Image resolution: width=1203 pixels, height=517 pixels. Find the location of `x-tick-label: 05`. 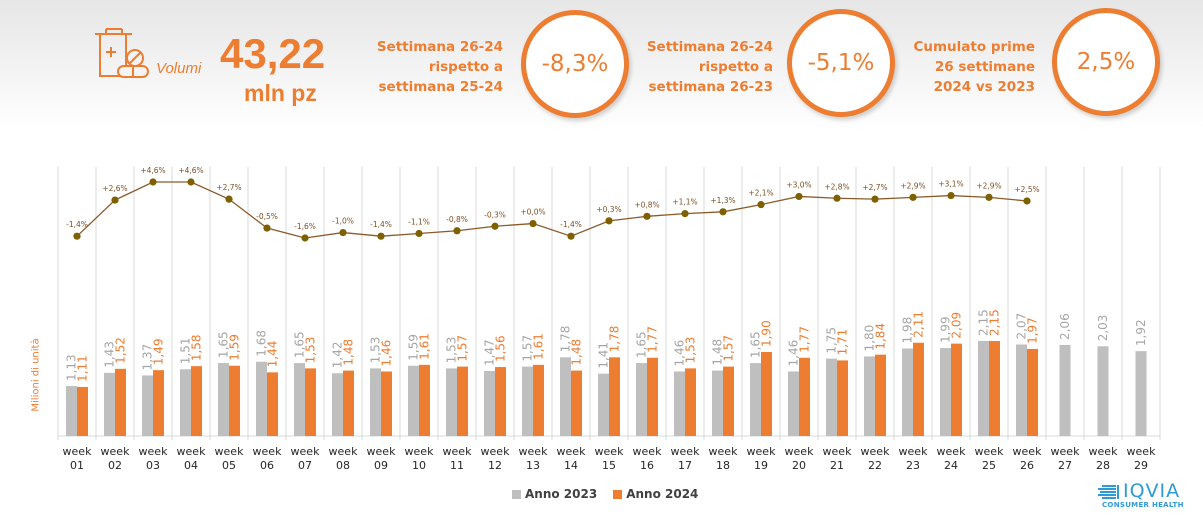

x-tick-label: 05 is located at coordinates (229, 465).